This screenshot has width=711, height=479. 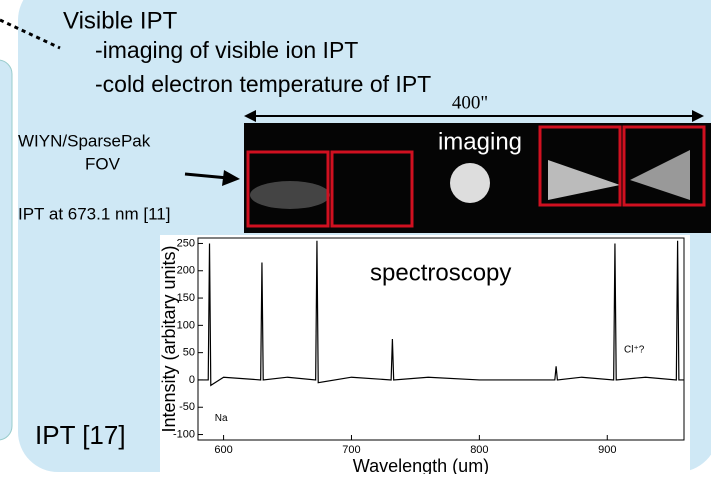 What do you see at coordinates (30, 34) in the screenshot?
I see `connector` at bounding box center [30, 34].